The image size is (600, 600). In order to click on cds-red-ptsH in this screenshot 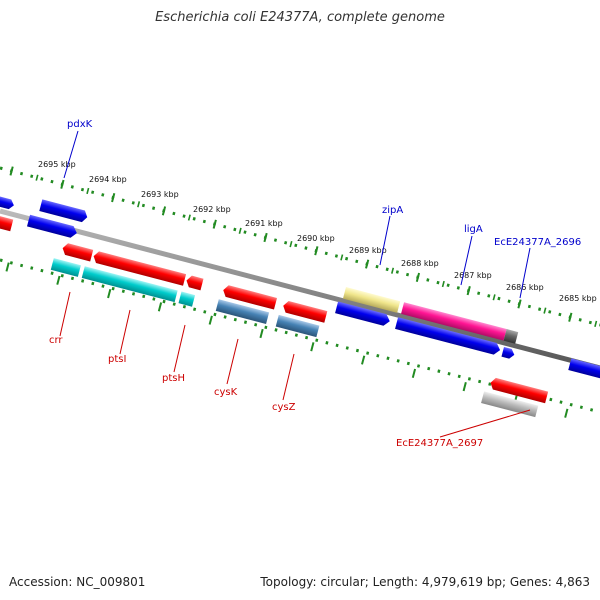, I will do `click(195, 283)`.